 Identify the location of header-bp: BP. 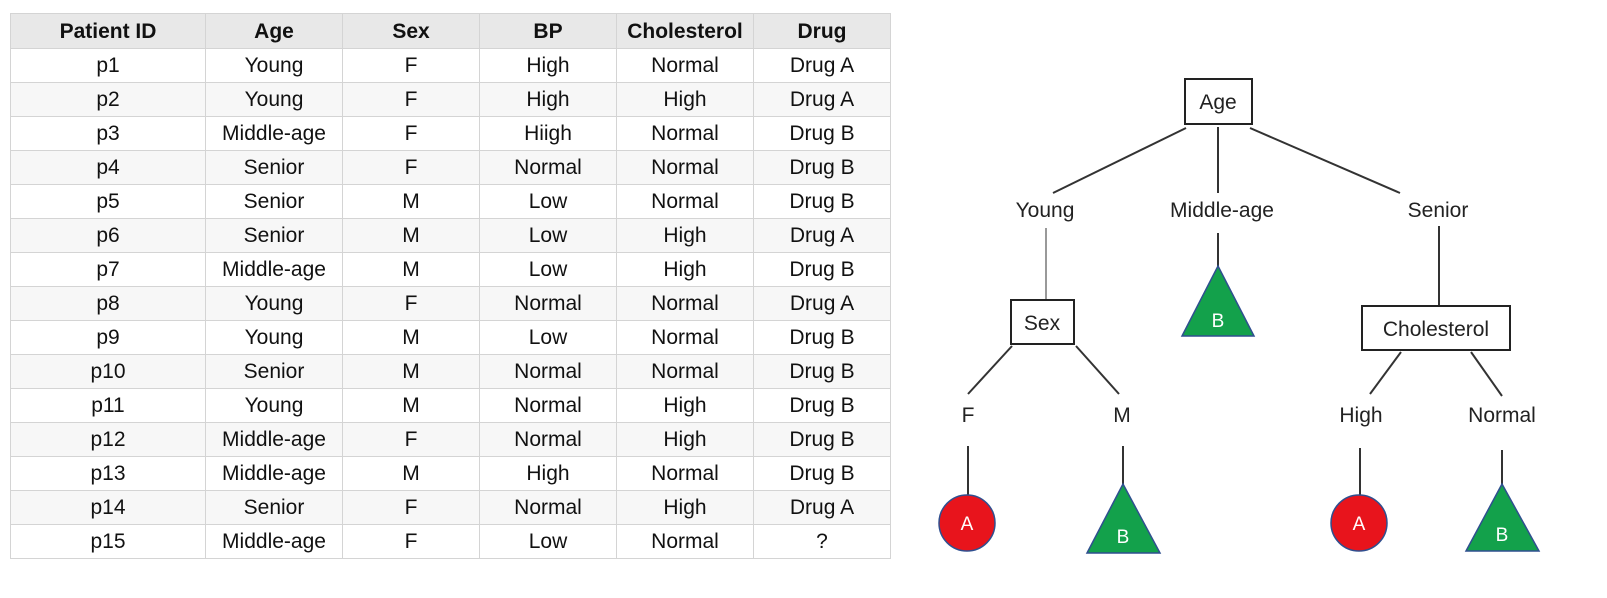
(548, 31).